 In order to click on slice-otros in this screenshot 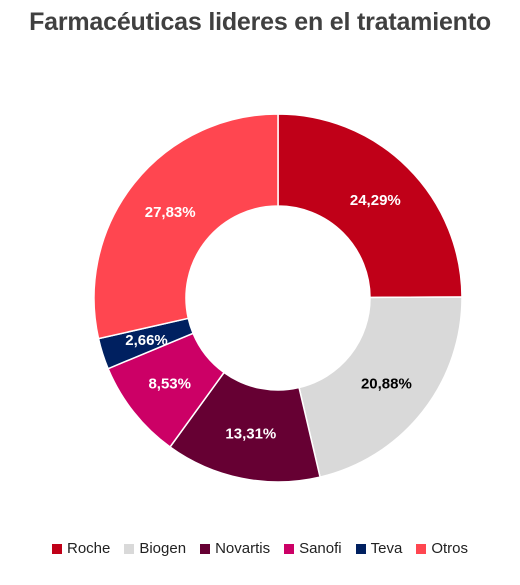, I will do `click(186, 226)`.